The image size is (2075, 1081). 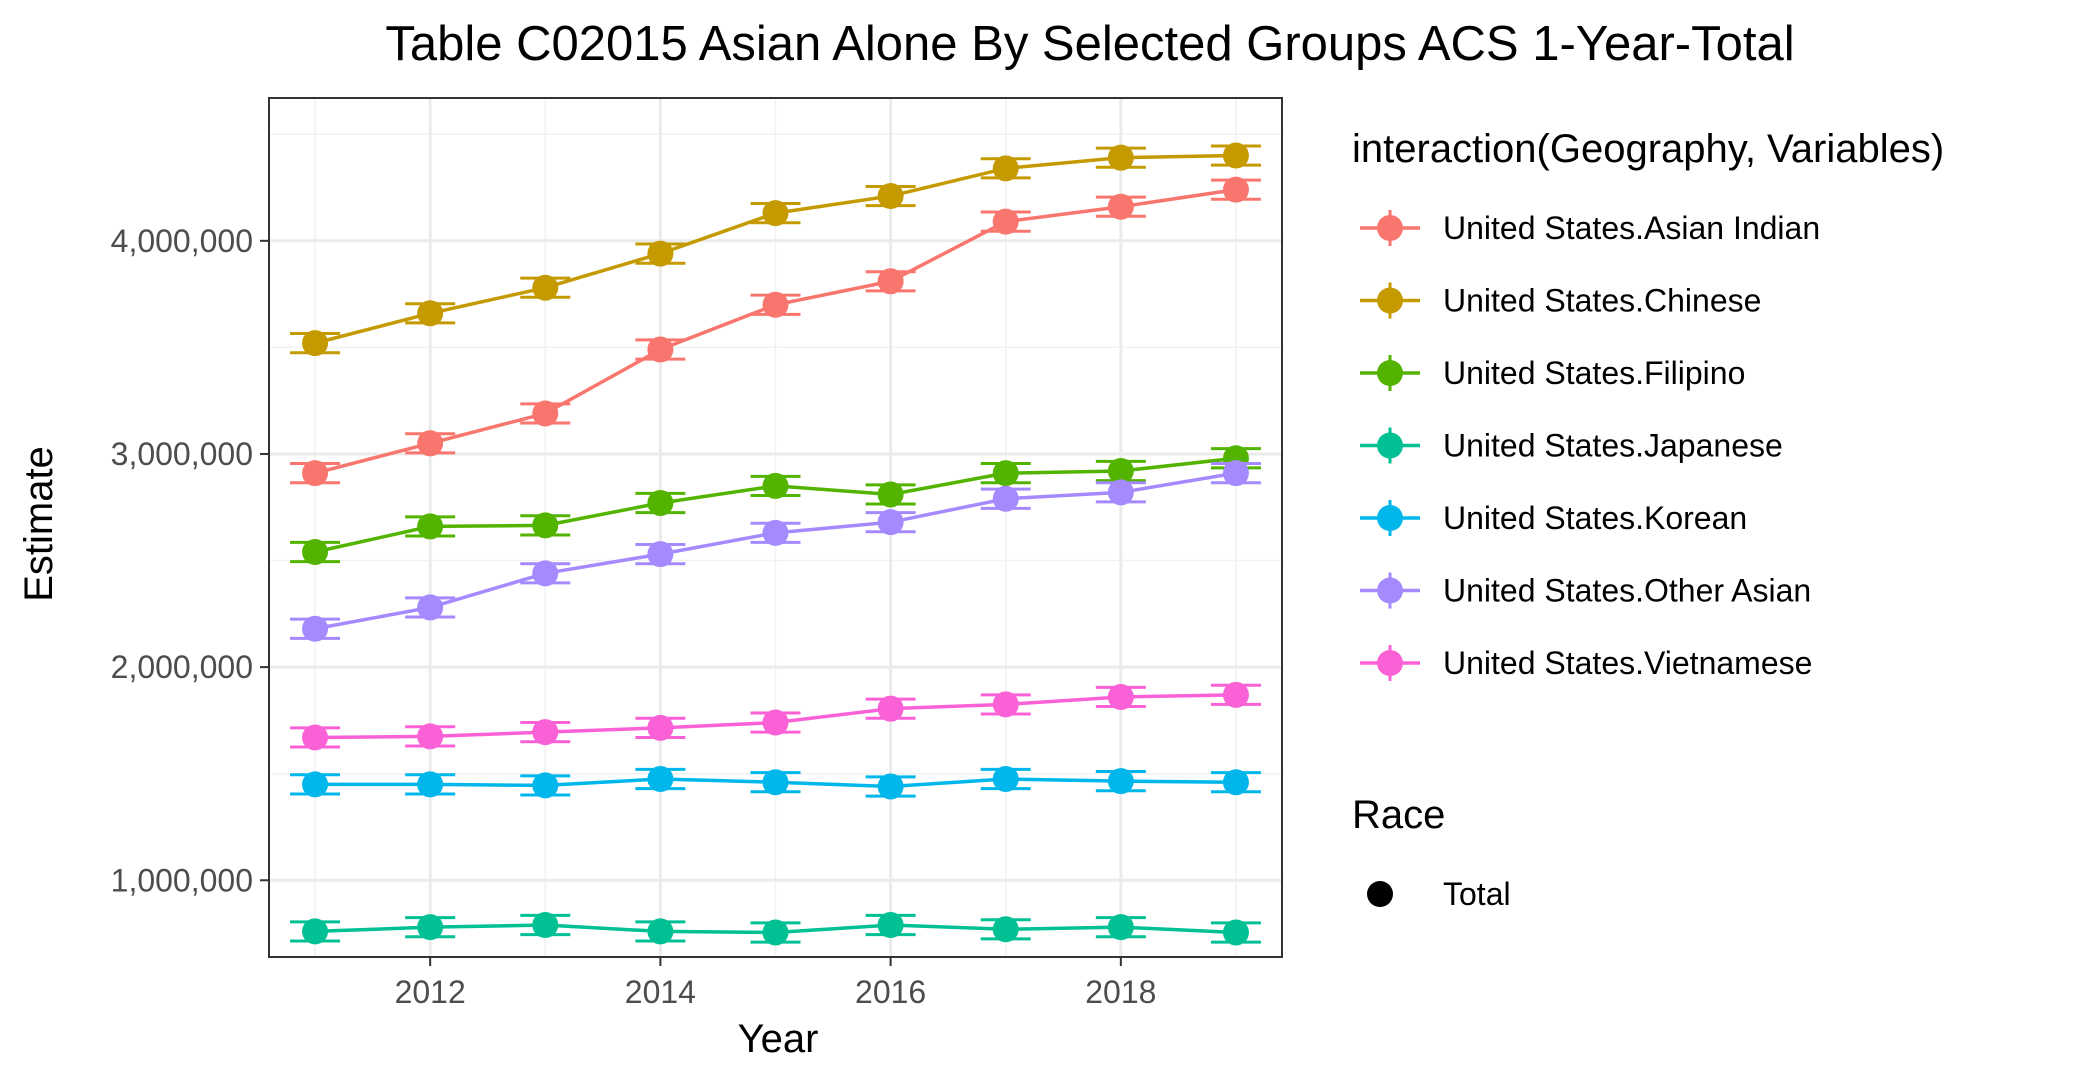 What do you see at coordinates (1398, 815) in the screenshot?
I see `legend-shape-title: Race` at bounding box center [1398, 815].